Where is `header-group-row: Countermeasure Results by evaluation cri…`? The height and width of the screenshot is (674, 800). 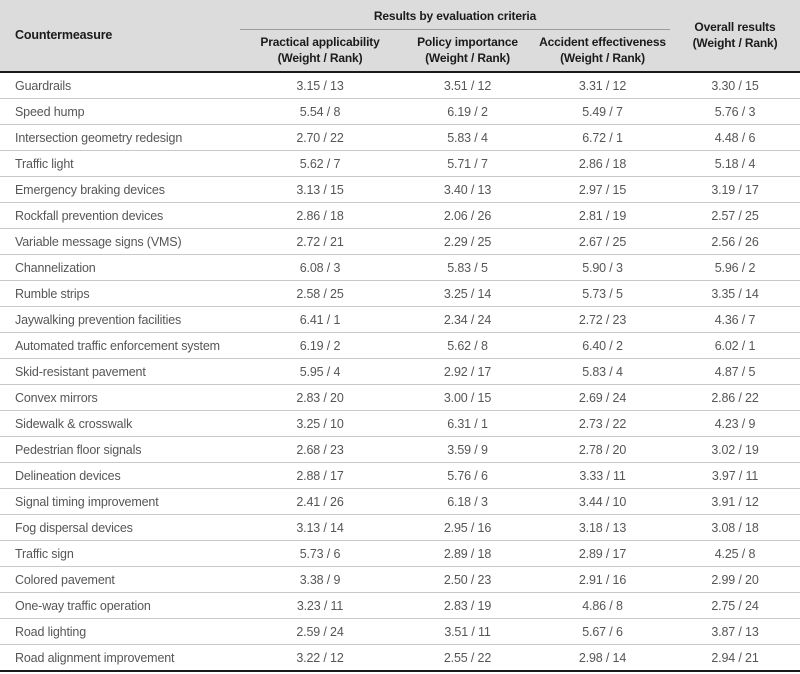 header-group-row: Countermeasure Results by evaluation cri… is located at coordinates (400, 36).